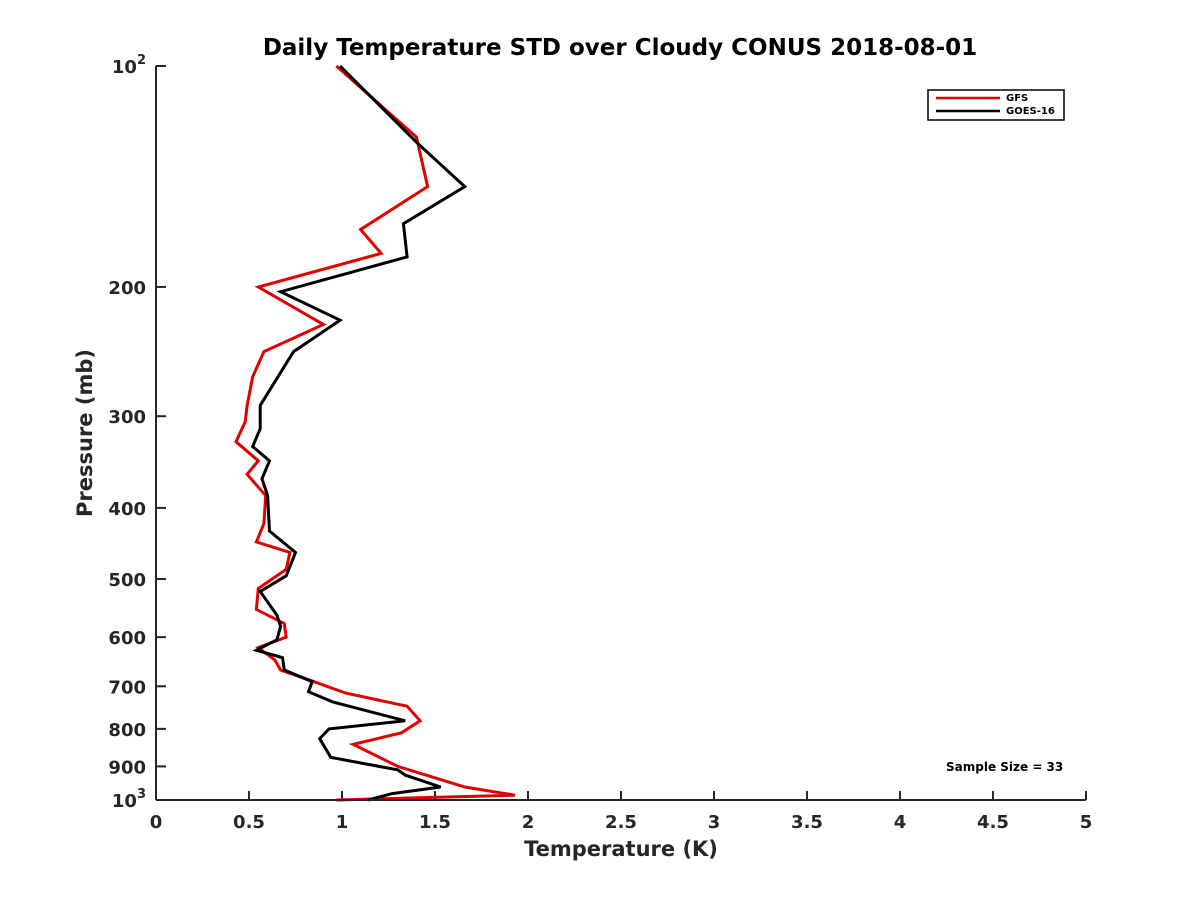 Image resolution: width=1200 pixels, height=900 pixels. I want to click on x-tick-label: 1.5, so click(435, 822).